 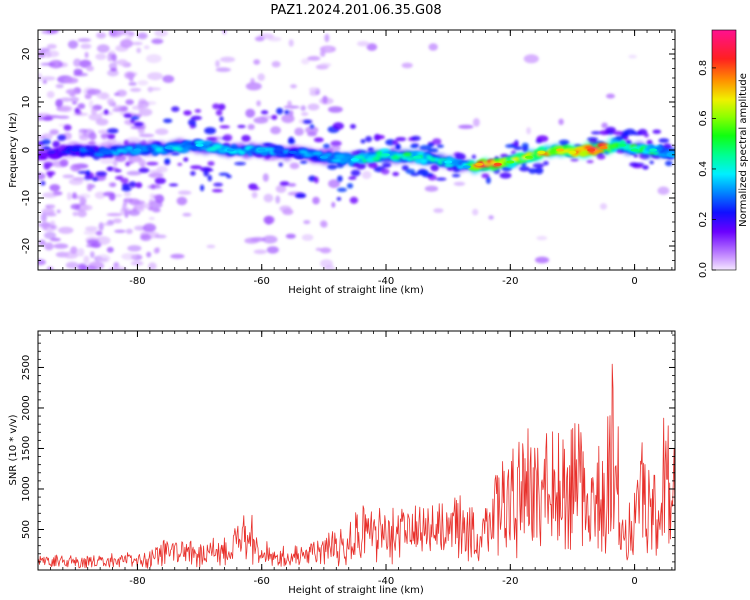 What do you see at coordinates (13, 150) in the screenshot?
I see `spectrogram-ylabel: Frequency (Hz)` at bounding box center [13, 150].